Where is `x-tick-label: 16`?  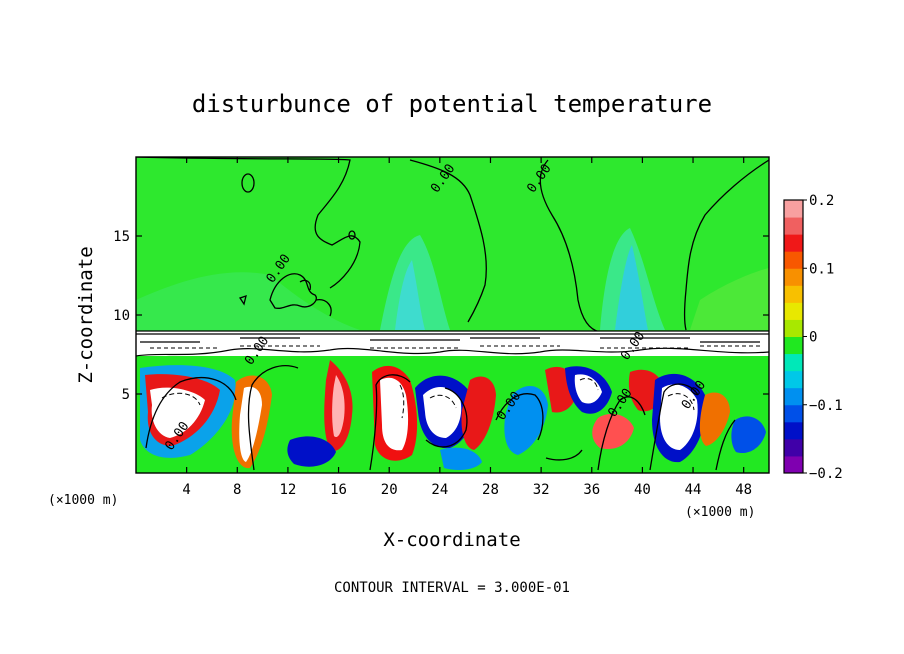 x-tick-label: 16 is located at coordinates (338, 490).